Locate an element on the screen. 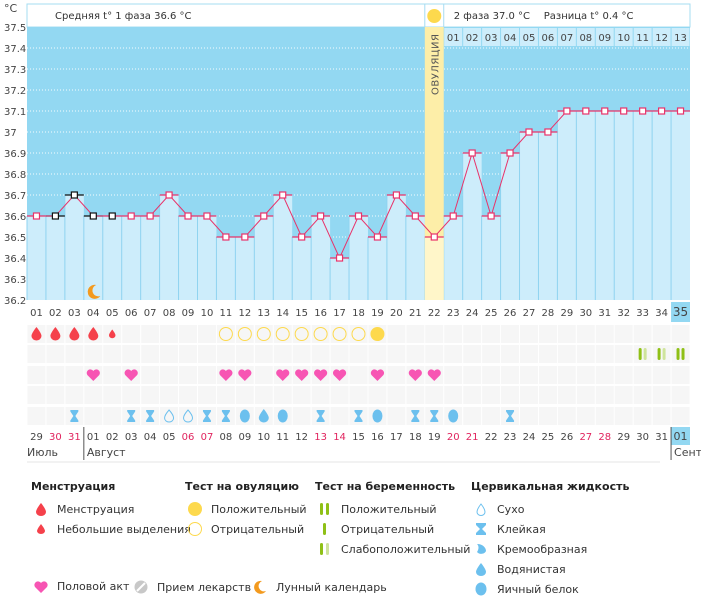  legend-label: Слабоположительный is located at coordinates (406, 549).